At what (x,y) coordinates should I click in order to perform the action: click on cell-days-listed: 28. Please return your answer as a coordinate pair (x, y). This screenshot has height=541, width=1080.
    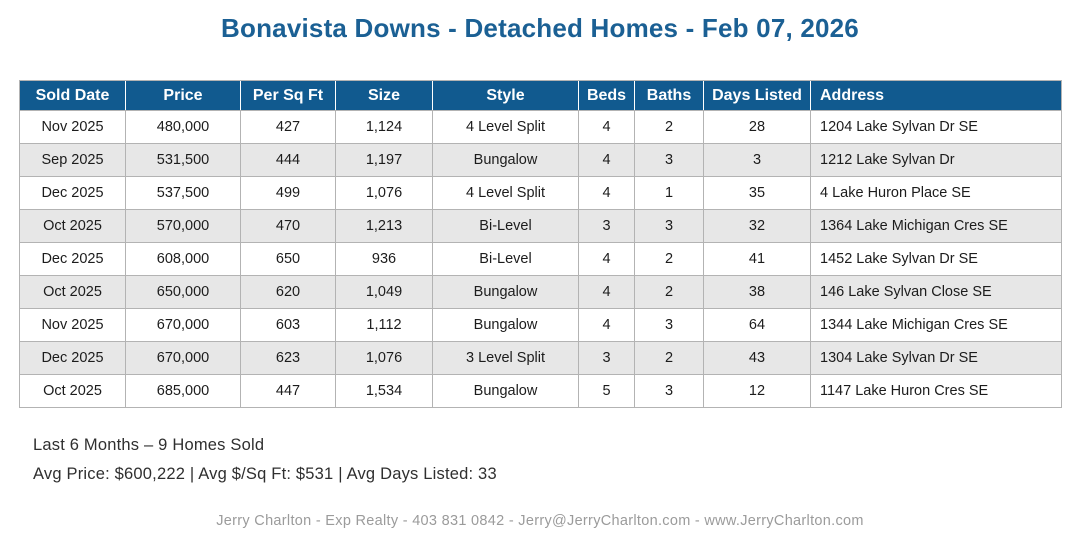
    Looking at the image, I should click on (757, 127).